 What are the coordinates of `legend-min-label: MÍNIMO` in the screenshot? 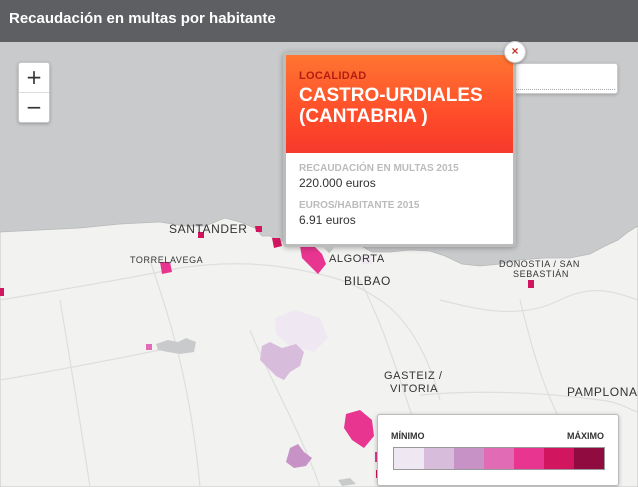 It's located at (408, 436).